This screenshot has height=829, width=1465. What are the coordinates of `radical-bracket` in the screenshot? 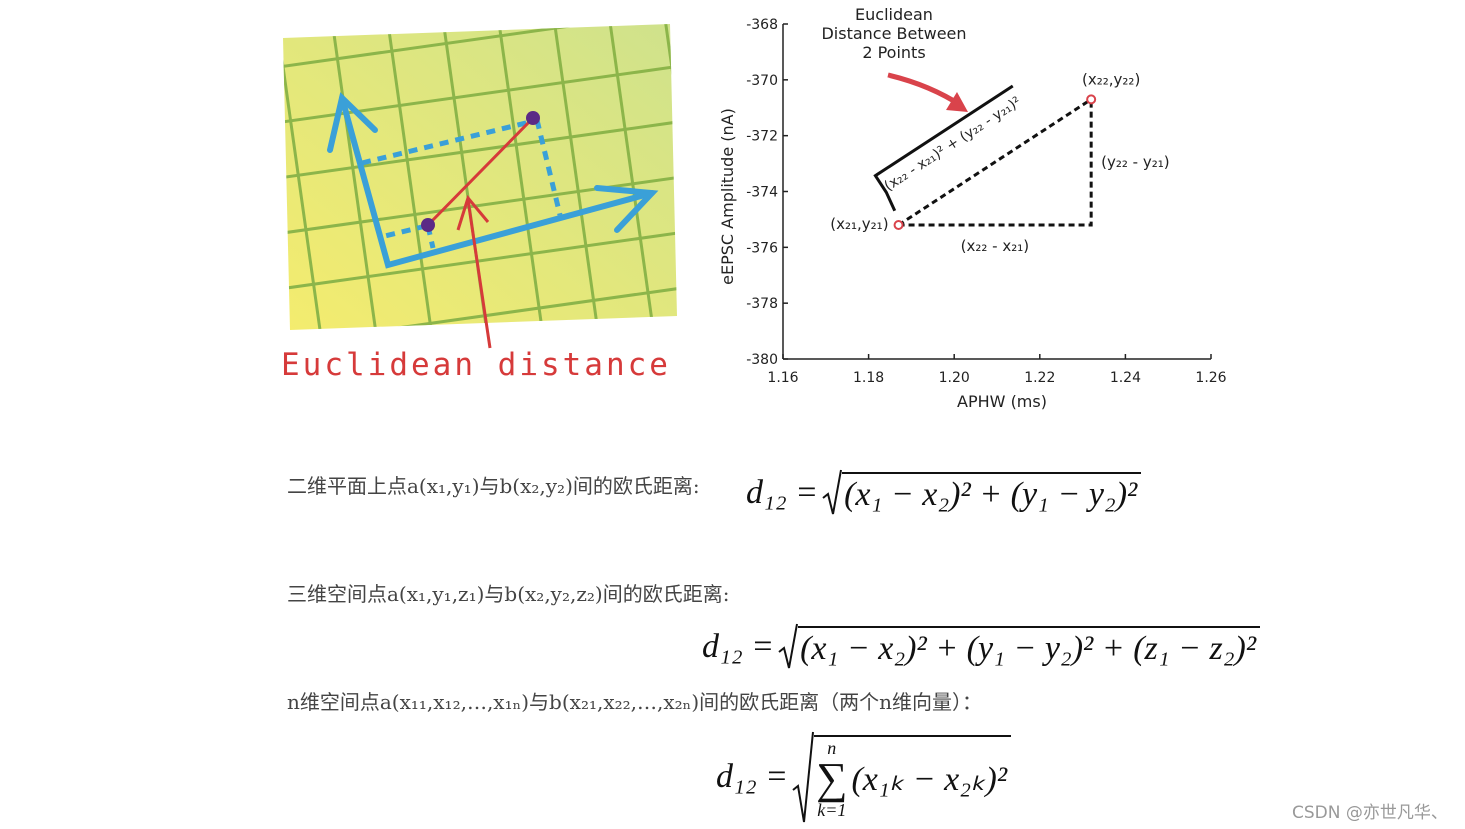 It's located at (943, 148).